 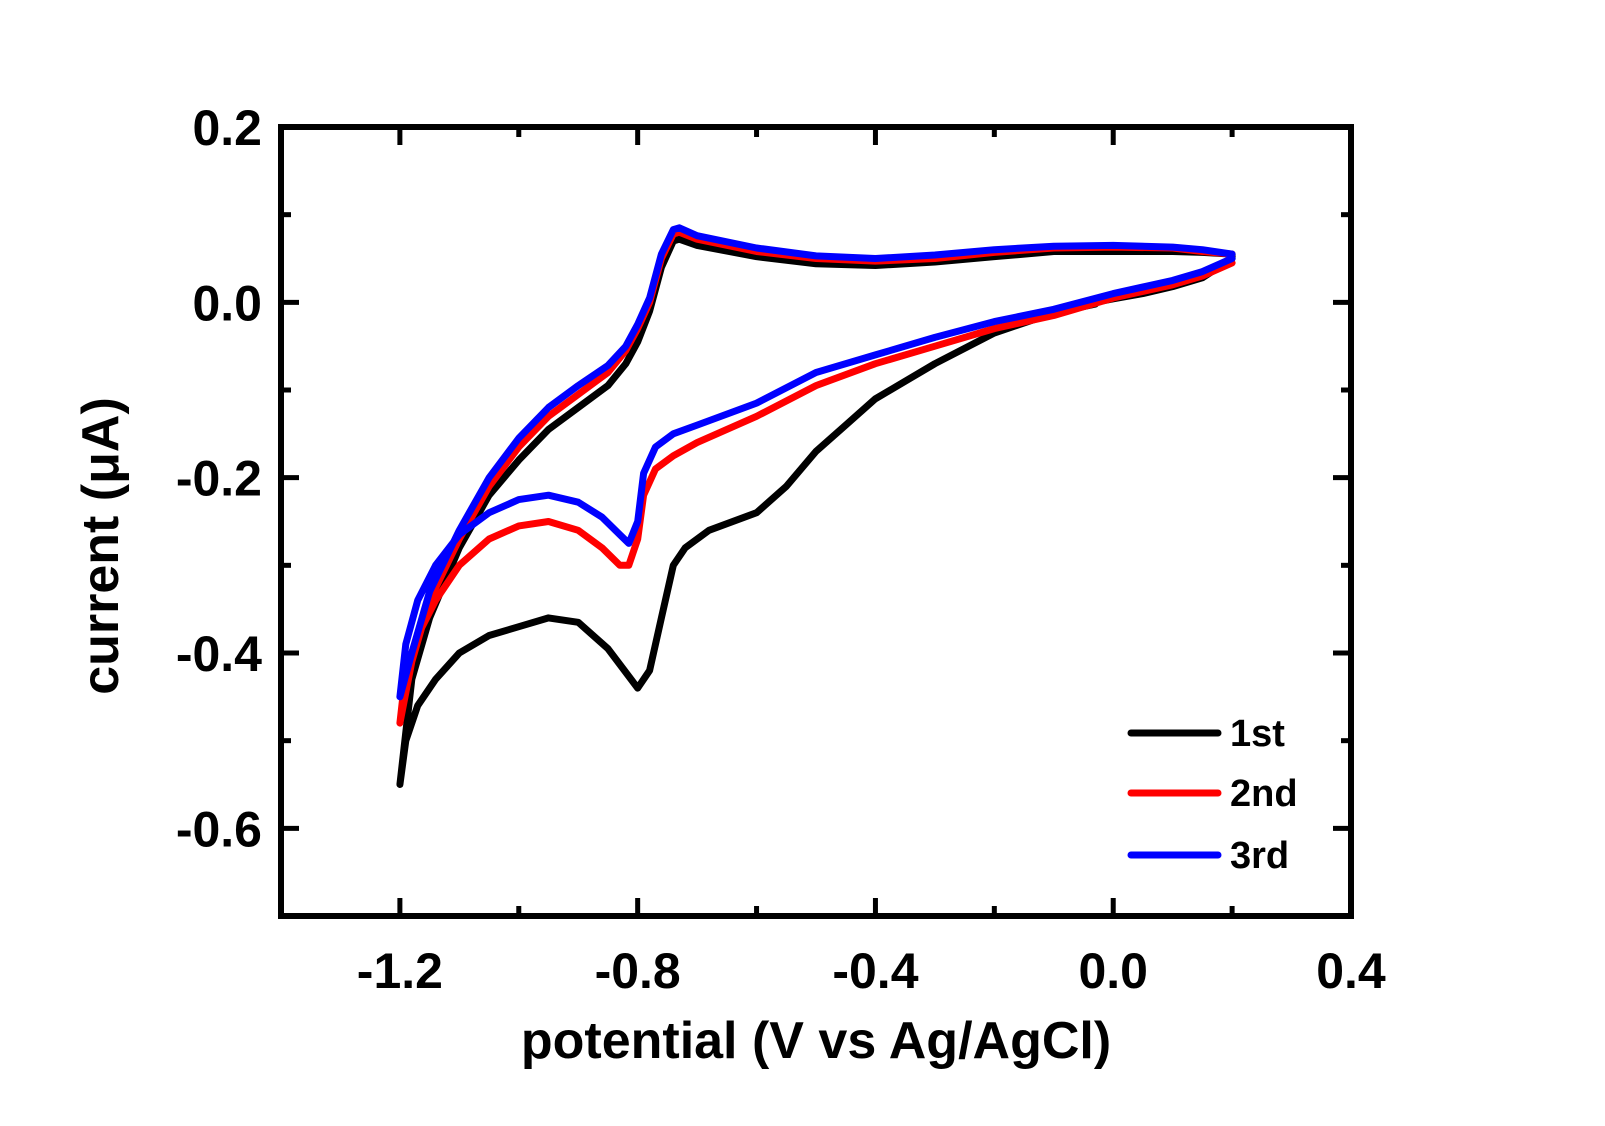 What do you see at coordinates (1351, 971) in the screenshot?
I see `x-tick-label: 0.4` at bounding box center [1351, 971].